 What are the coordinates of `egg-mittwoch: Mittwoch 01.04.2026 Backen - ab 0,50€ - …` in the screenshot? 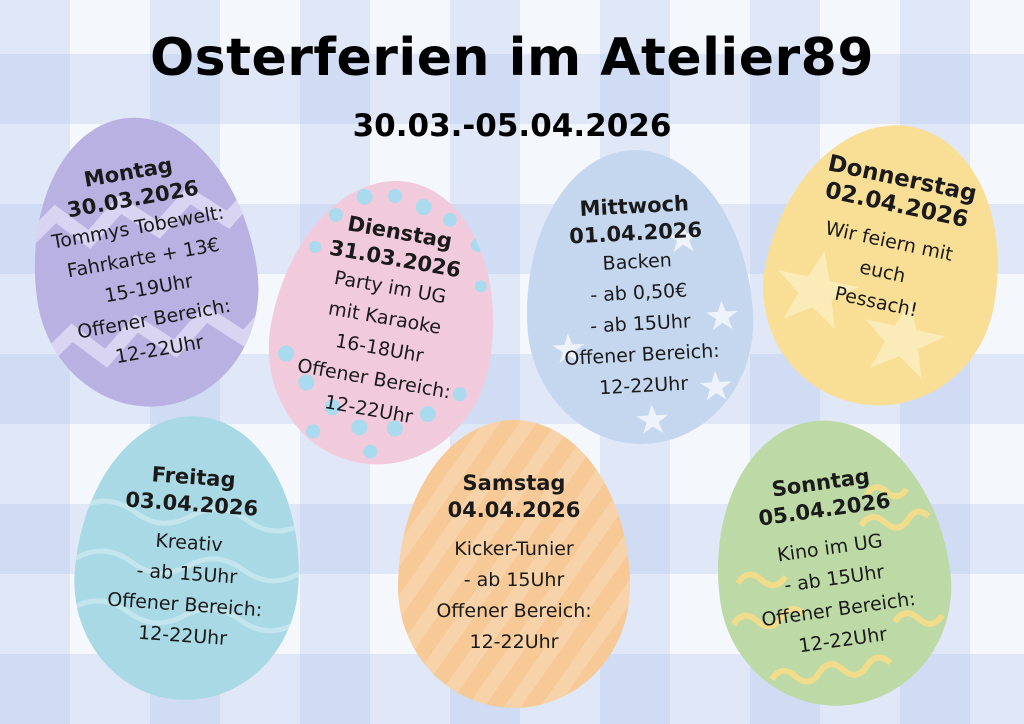 It's located at (639, 297).